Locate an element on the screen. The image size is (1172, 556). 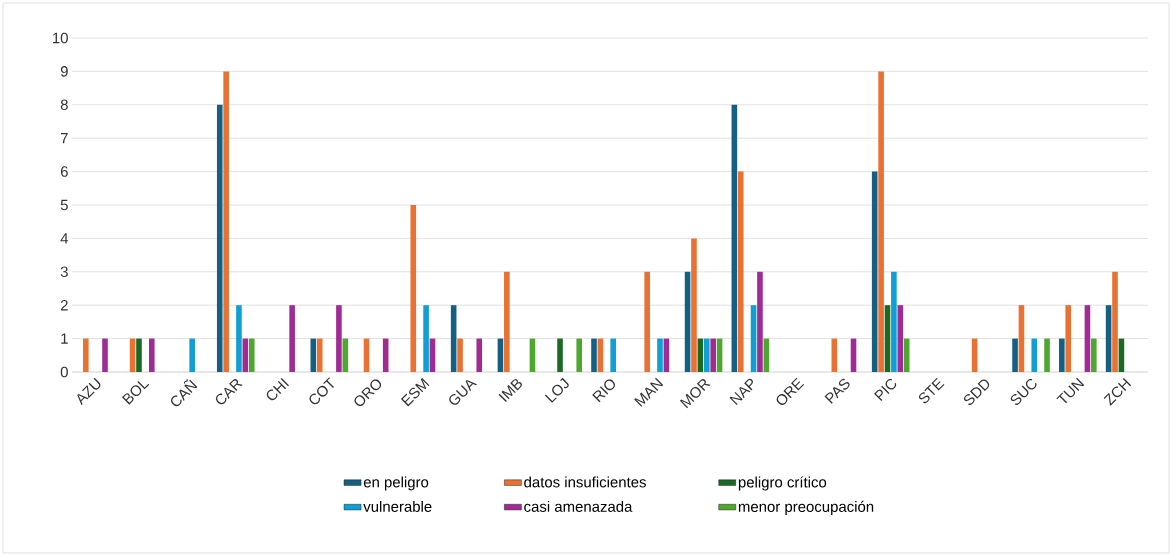
x-tick-label: PIC is located at coordinates (885, 390).